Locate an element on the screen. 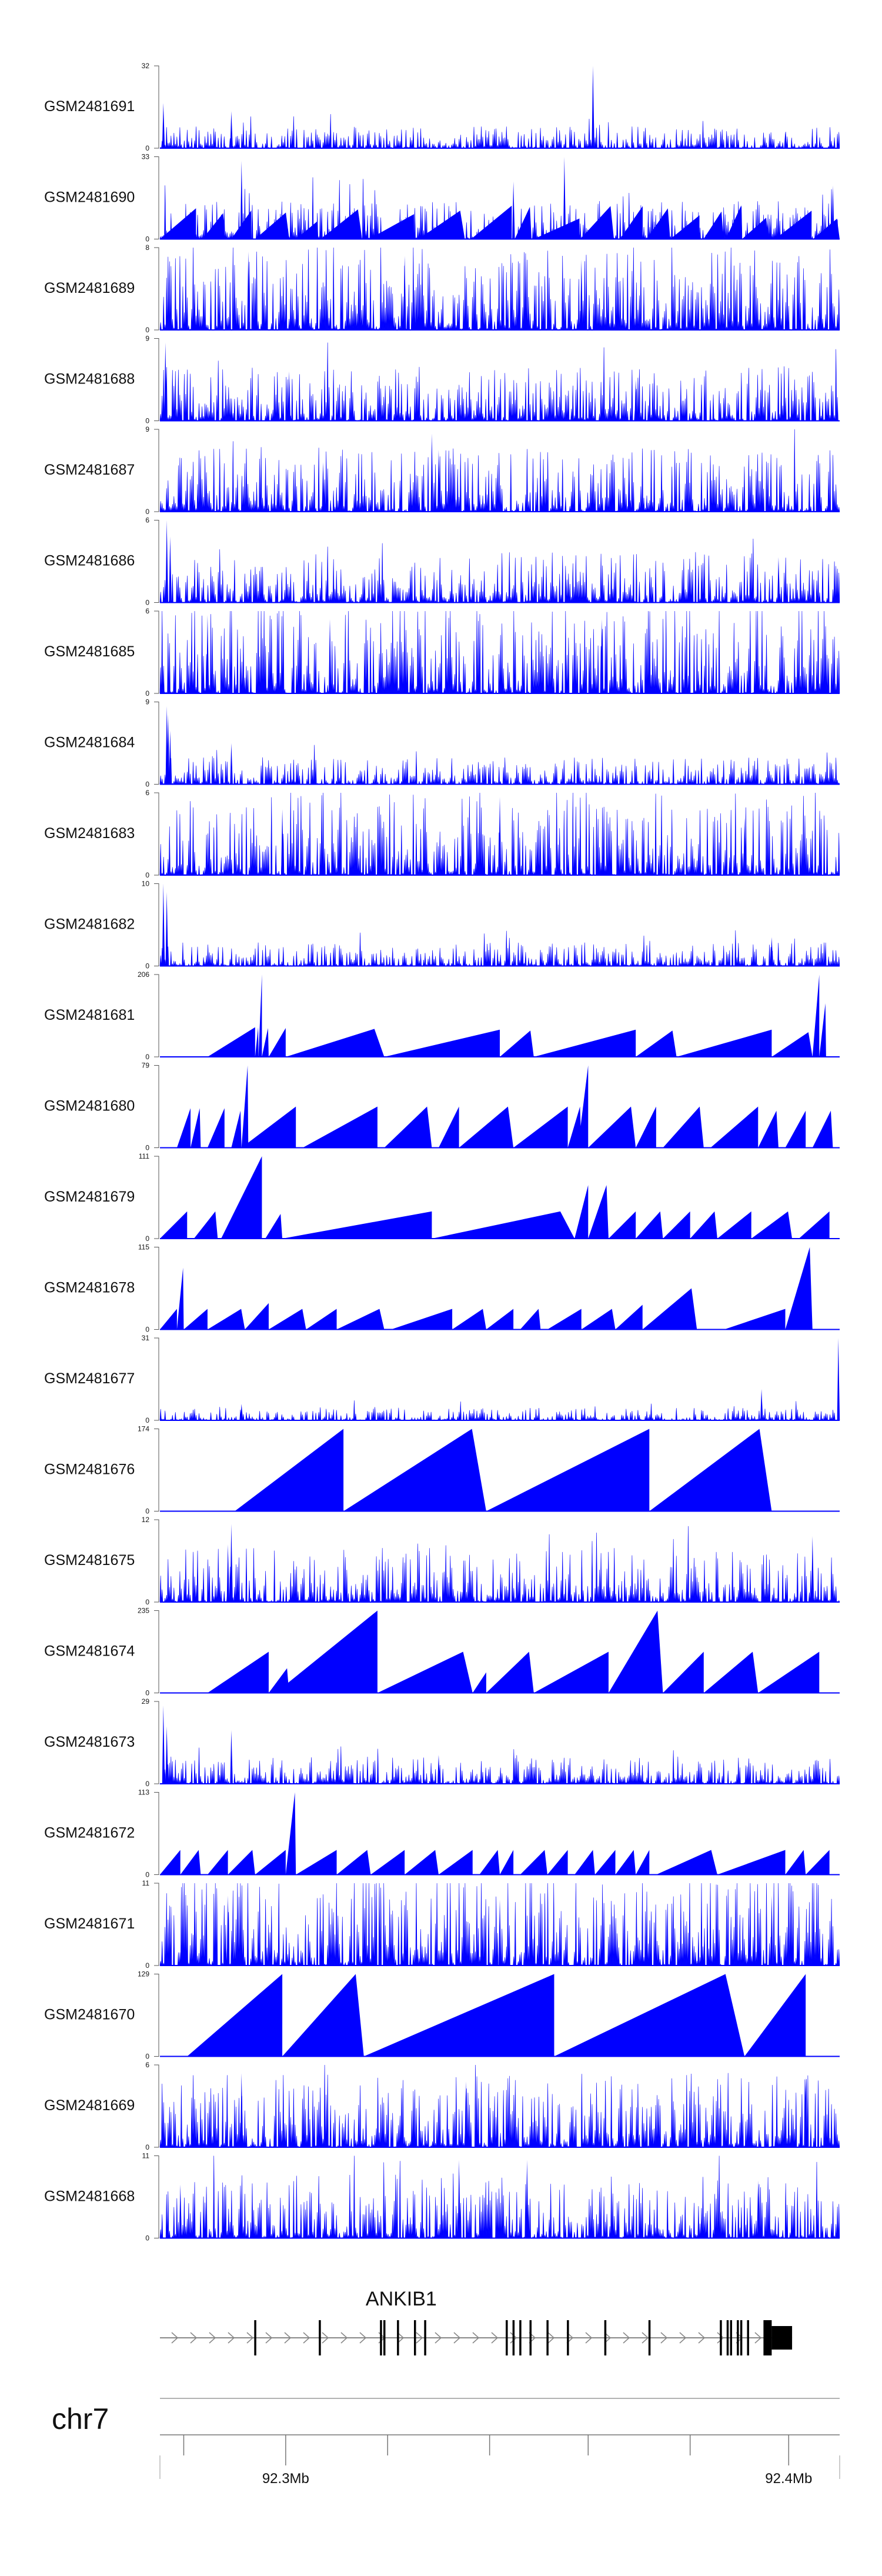  track-label: GSM2481690 is located at coordinates (89, 197).